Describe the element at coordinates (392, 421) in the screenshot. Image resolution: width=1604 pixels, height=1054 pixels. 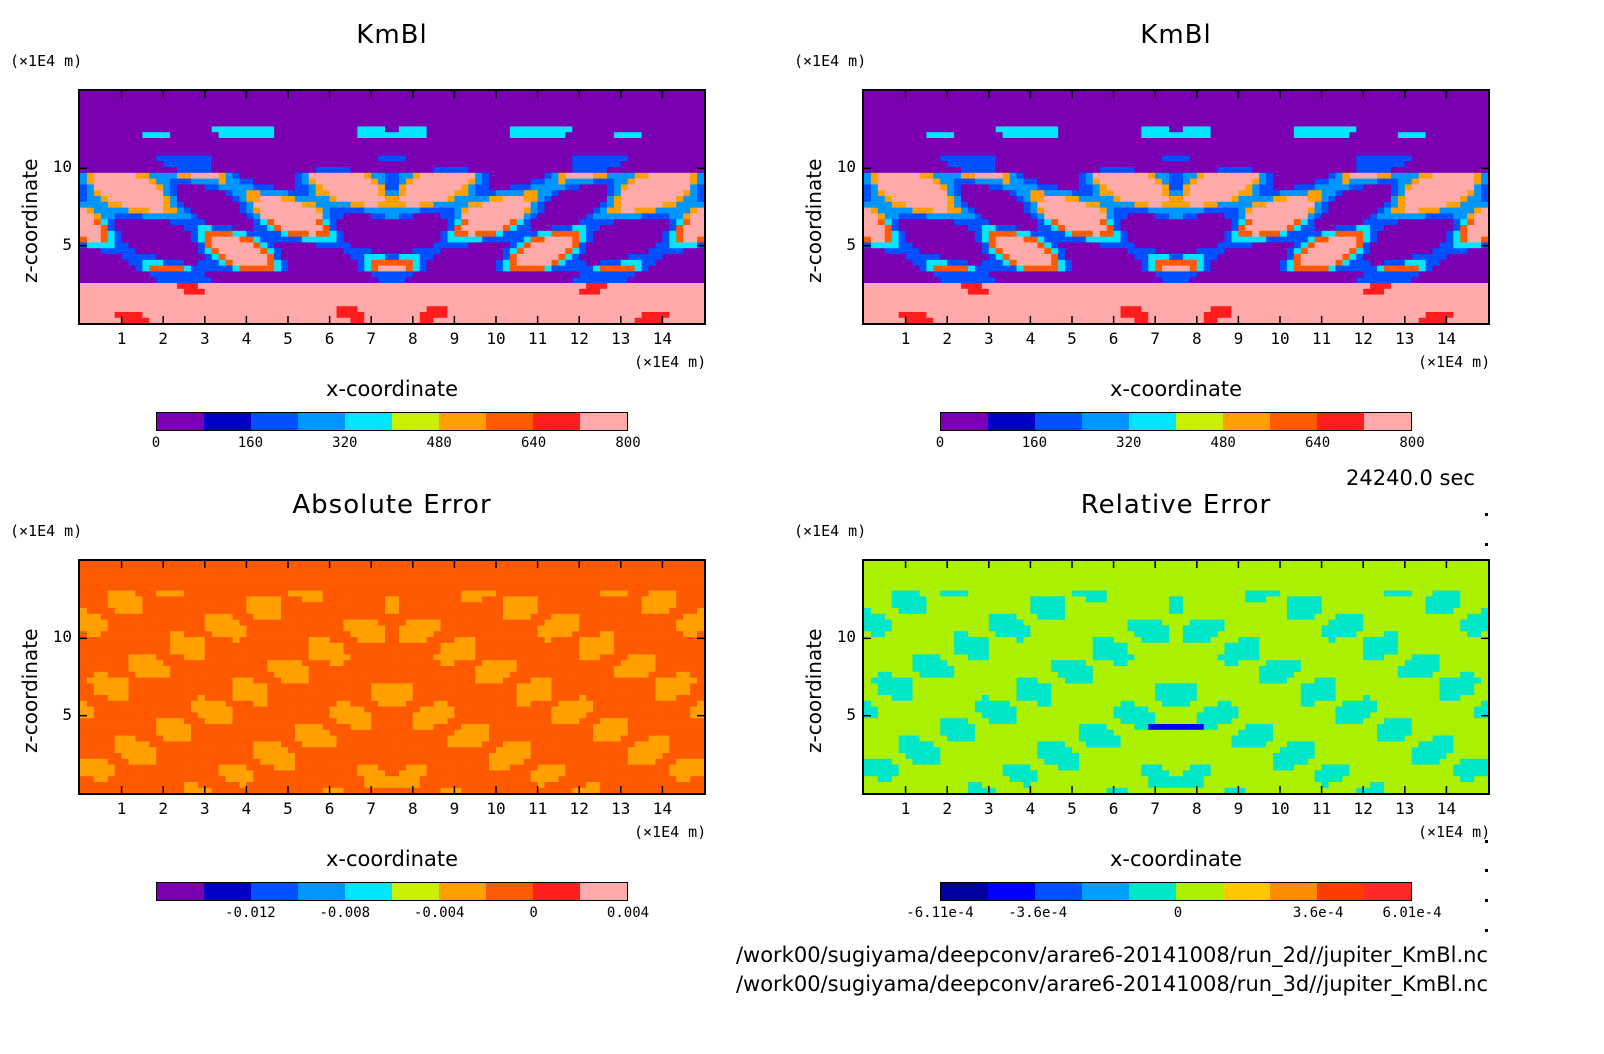
I see `colorbar` at that location.